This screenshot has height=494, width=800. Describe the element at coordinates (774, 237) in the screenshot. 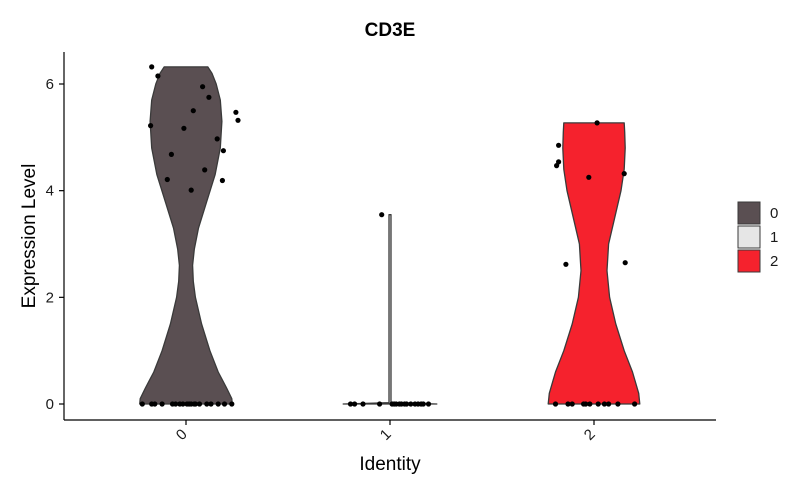

I see `legend-label-1: 1` at that location.